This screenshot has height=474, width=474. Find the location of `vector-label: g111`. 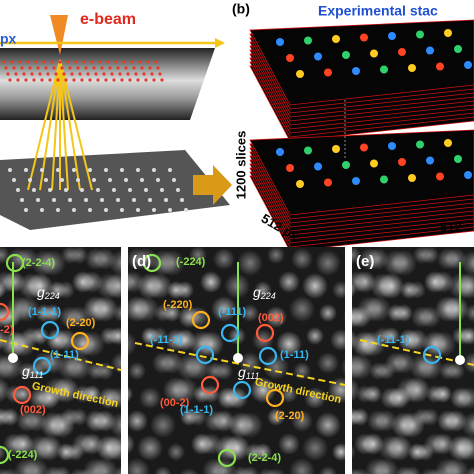

vector-label: g111 is located at coordinates (32, 372).